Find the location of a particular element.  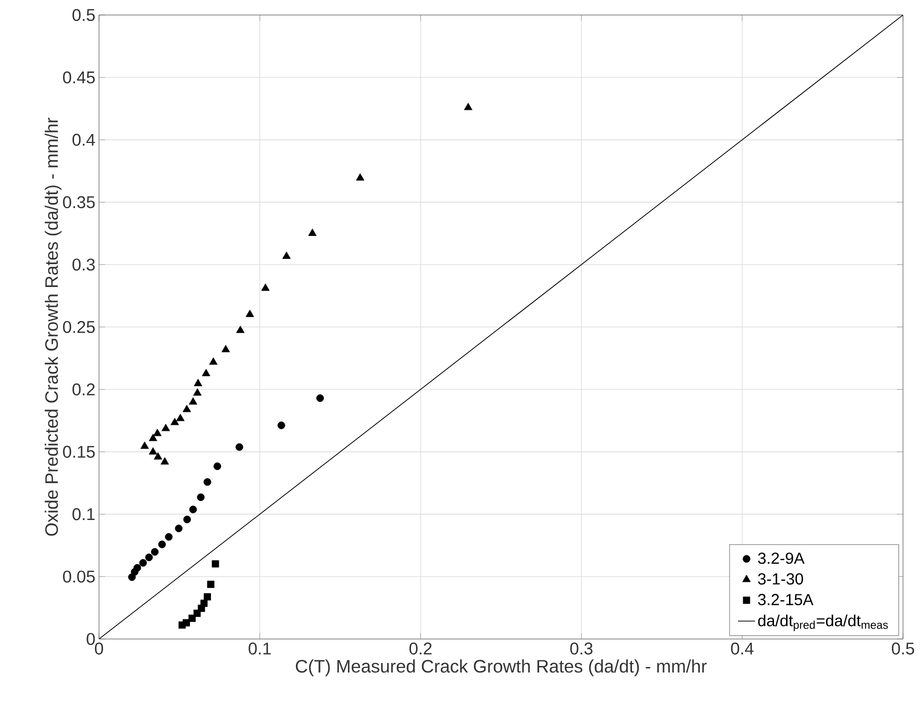

y-tick-label: 0.05 is located at coordinates (79, 576).